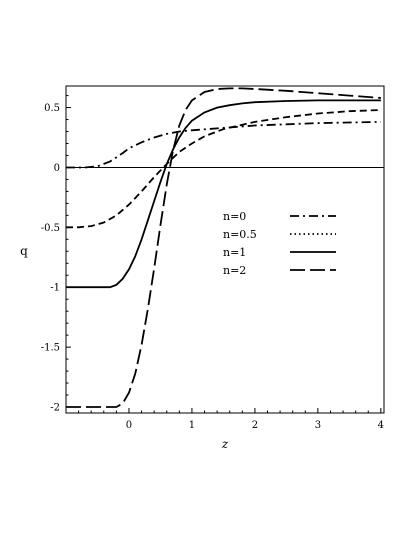 The image size is (415, 537). I want to click on x-tick-label-4: 4, so click(381, 425).